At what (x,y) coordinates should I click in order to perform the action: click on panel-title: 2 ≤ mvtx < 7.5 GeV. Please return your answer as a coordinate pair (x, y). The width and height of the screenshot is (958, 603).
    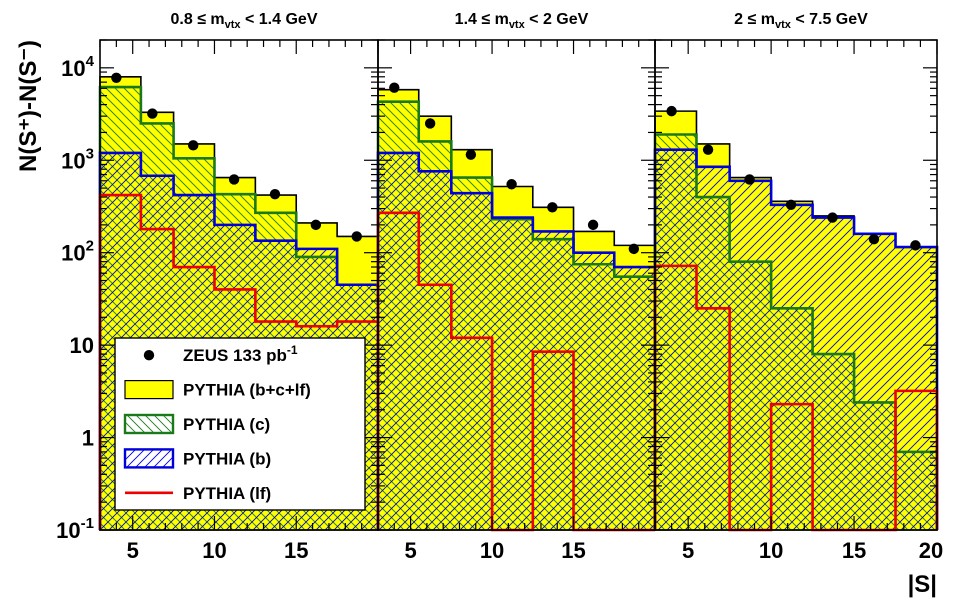
    Looking at the image, I should click on (801, 21).